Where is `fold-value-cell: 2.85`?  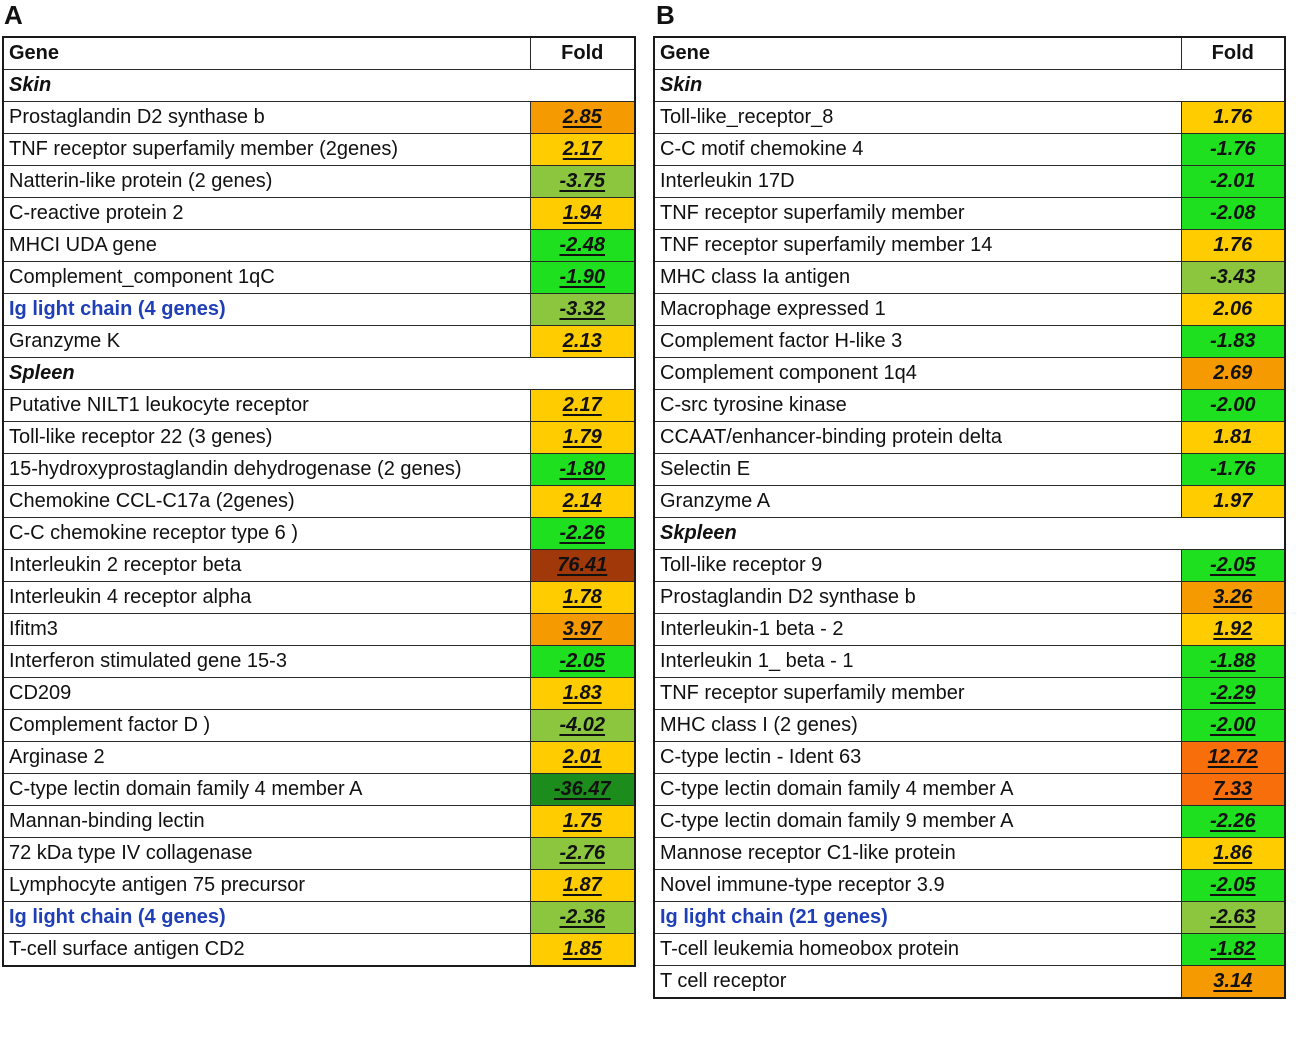
fold-value-cell: 2.85 is located at coordinates (582, 117).